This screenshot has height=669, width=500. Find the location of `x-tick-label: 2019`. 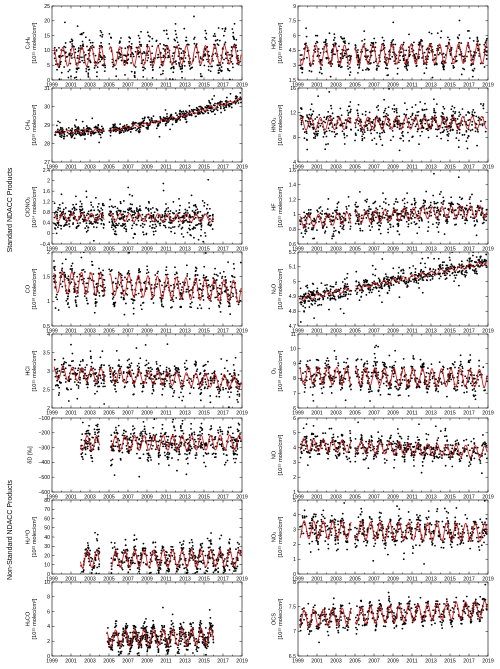

x-tick-label: 2019 is located at coordinates (242, 168).